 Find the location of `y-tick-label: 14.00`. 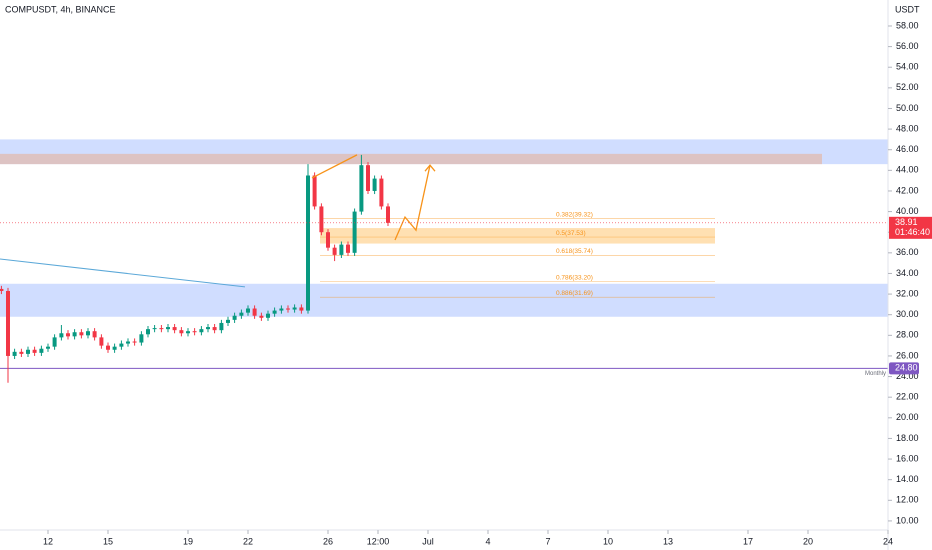

y-tick-label: 14.00 is located at coordinates (907, 479).